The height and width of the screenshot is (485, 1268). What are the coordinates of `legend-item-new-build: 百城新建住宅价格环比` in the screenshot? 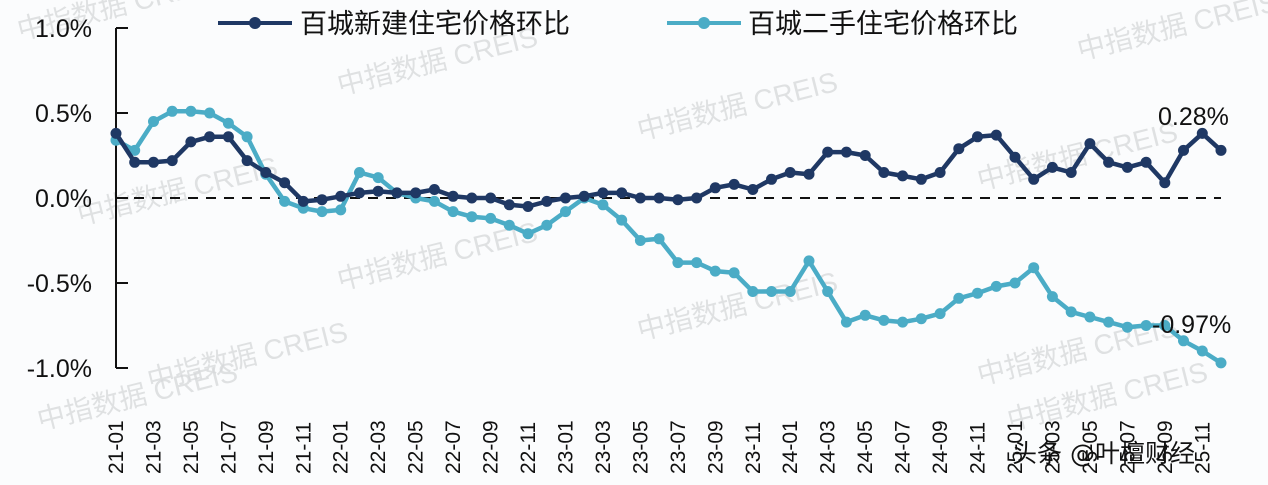 It's located at (394, 24).